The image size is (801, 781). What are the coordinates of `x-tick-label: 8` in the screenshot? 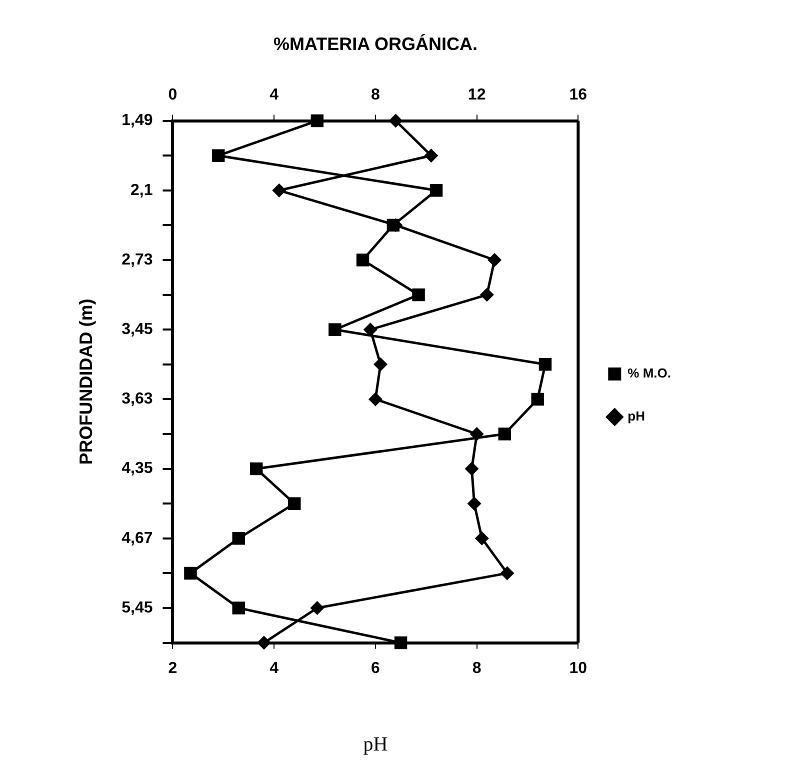 It's located at (477, 668).